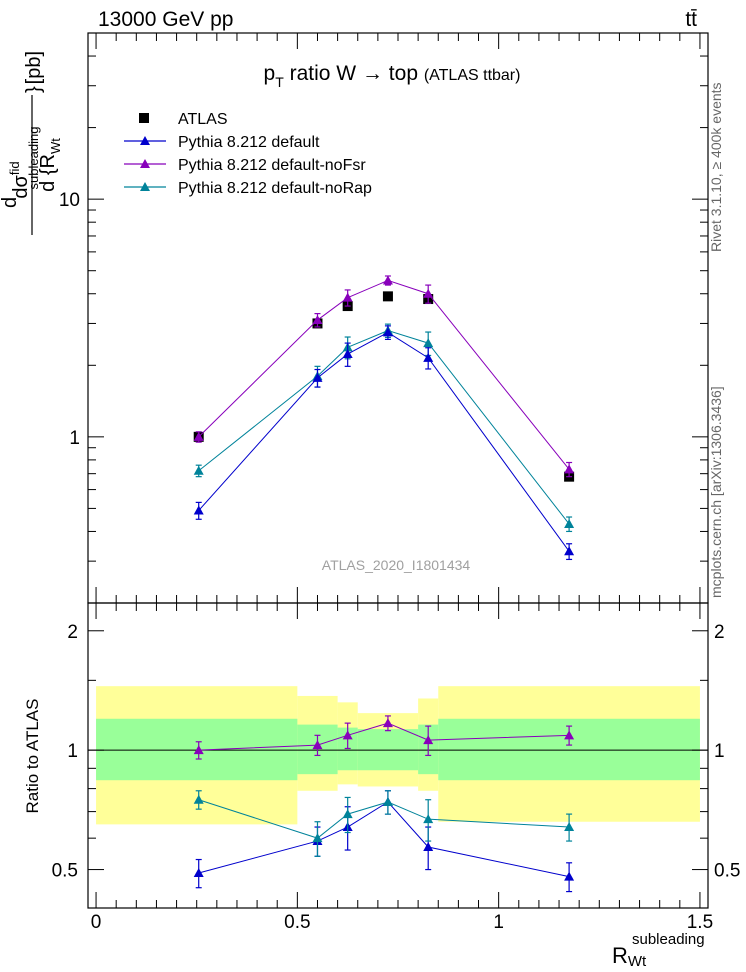  I want to click on xlabel-sub: Wt, so click(637, 961).